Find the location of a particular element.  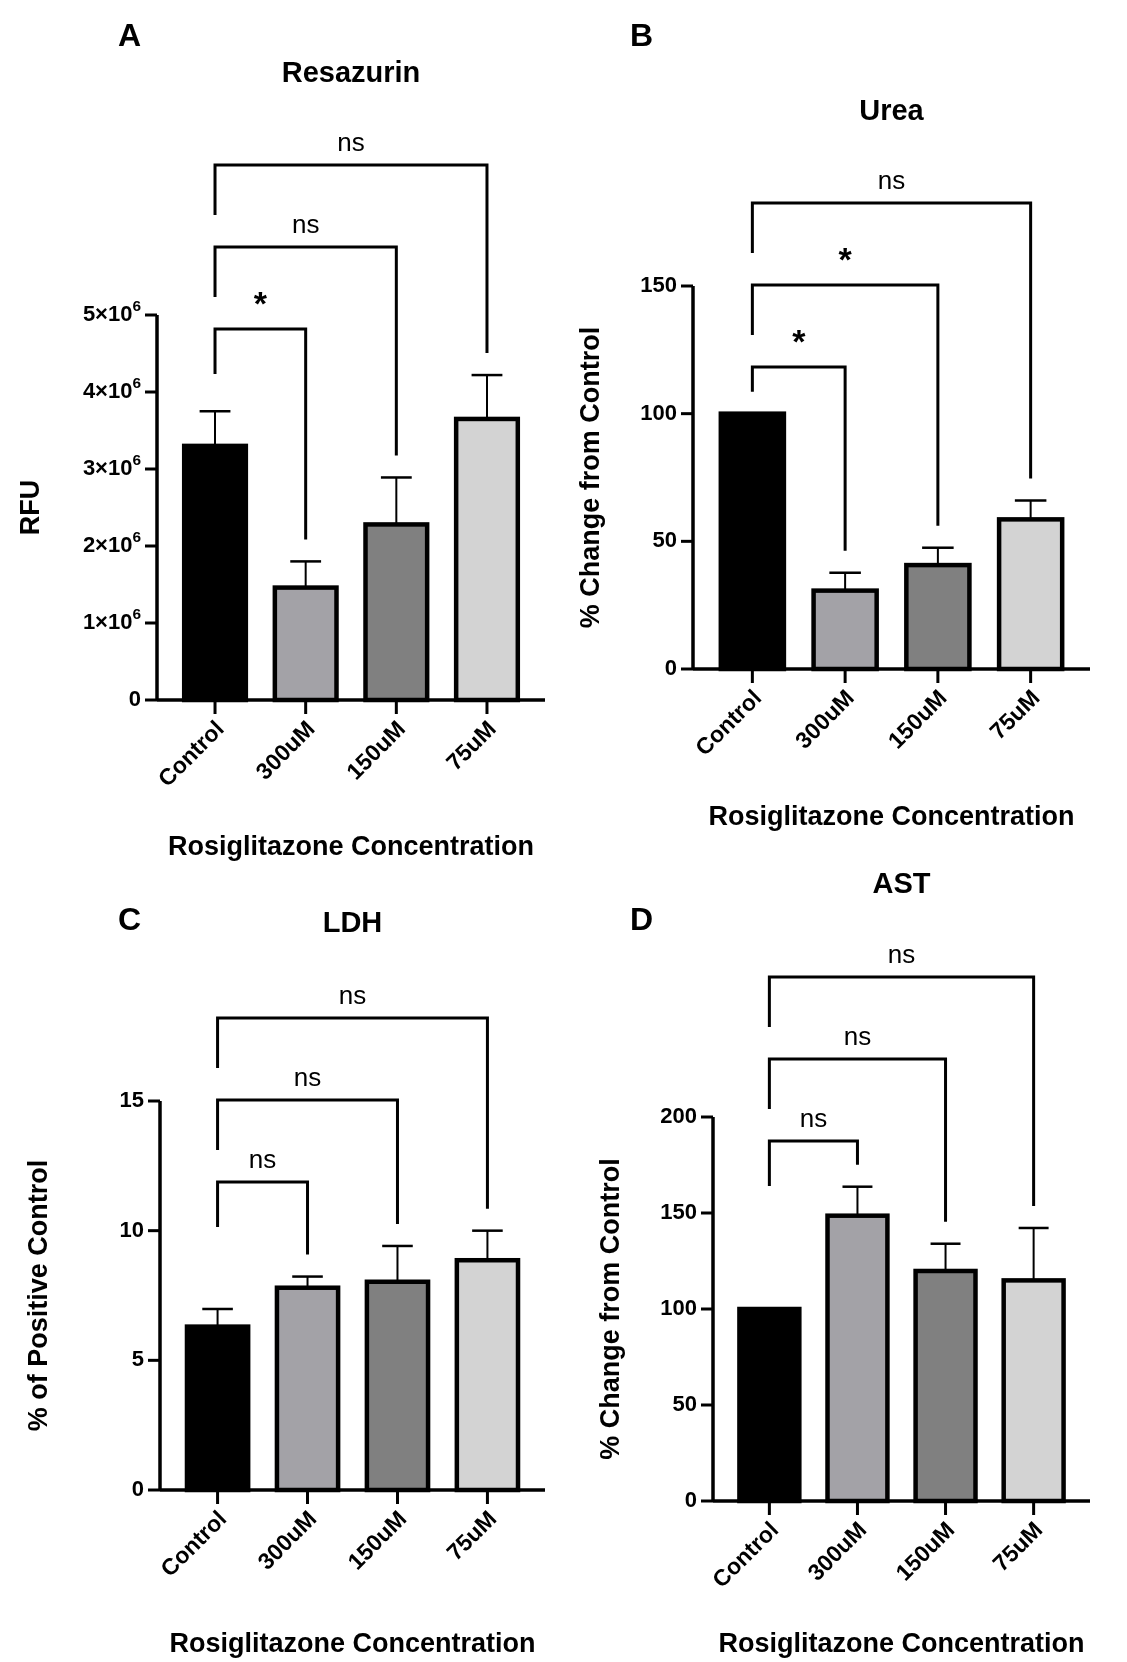

y-tick-label: 10 is located at coordinates (131, 1229).